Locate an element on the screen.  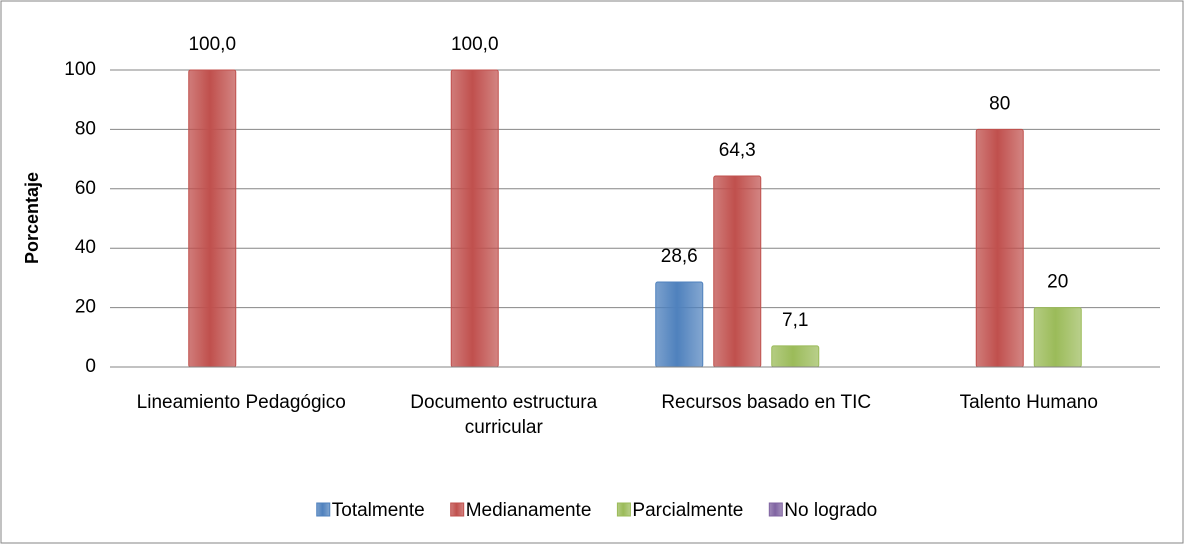
x-tick-label: Documento estructura curricular is located at coordinates (503, 415).